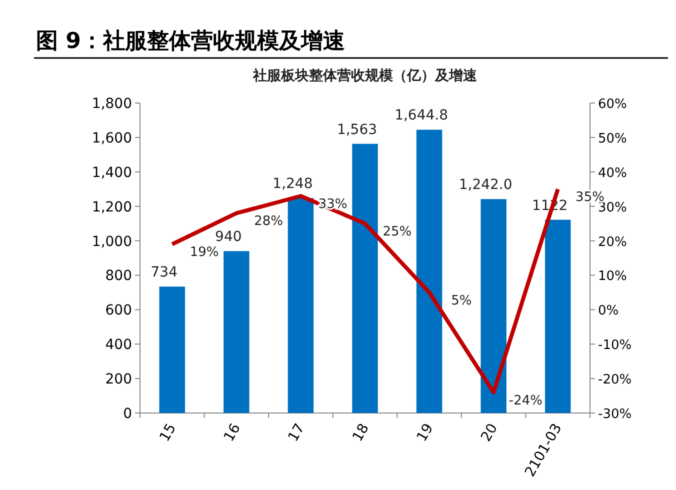  What do you see at coordinates (612, 208) in the screenshot?
I see `y2-tick-label: 30%` at bounding box center [612, 208].